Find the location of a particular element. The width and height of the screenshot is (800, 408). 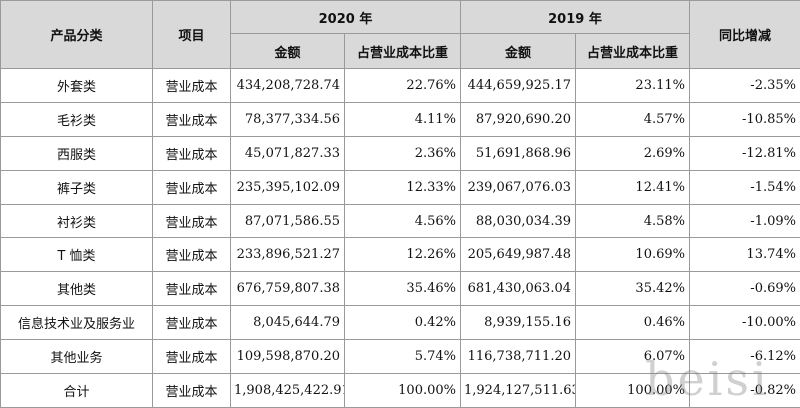

ratio-2020-cell: 12.33% is located at coordinates (403, 187).